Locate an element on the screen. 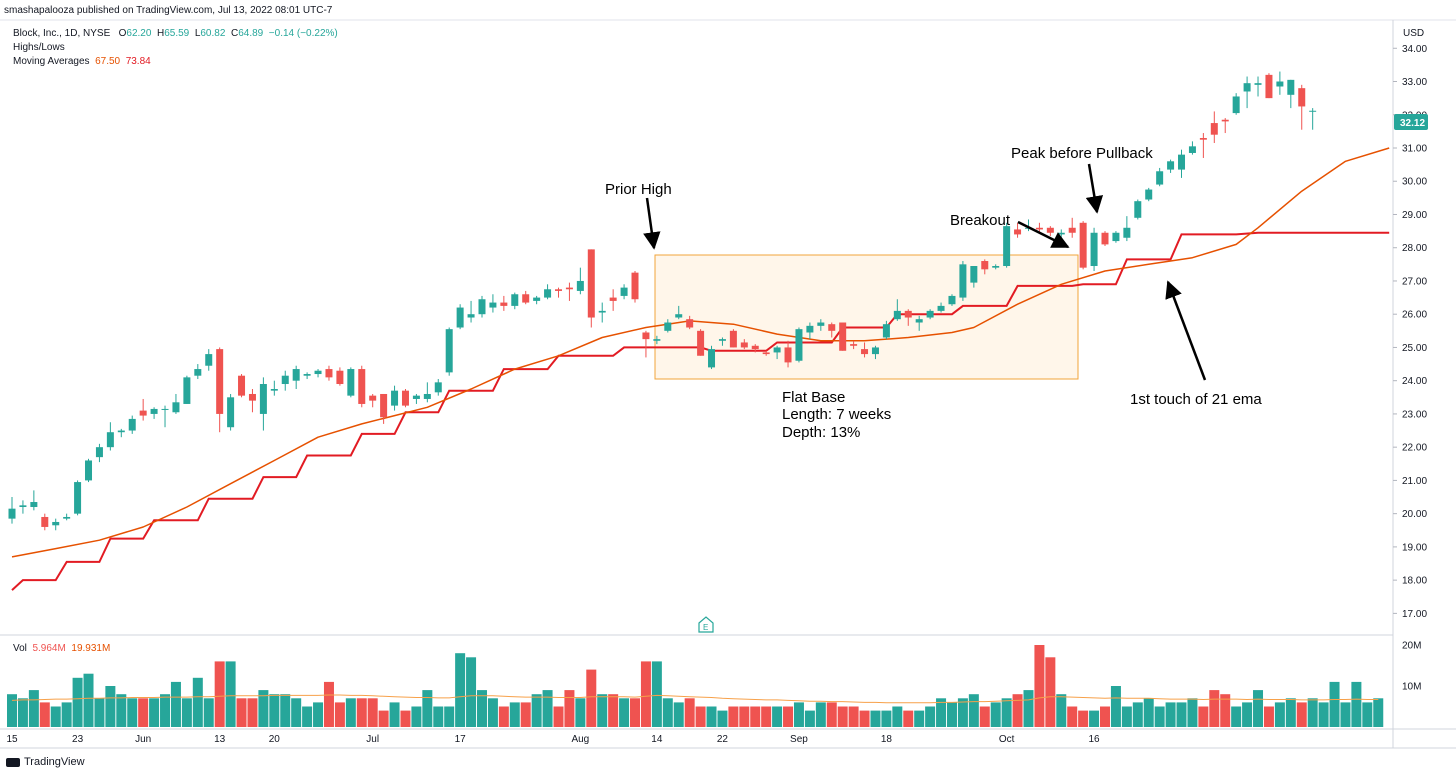 The height and width of the screenshot is (777, 1456). y-tick-label: 22.00 is located at coordinates (1414, 448).